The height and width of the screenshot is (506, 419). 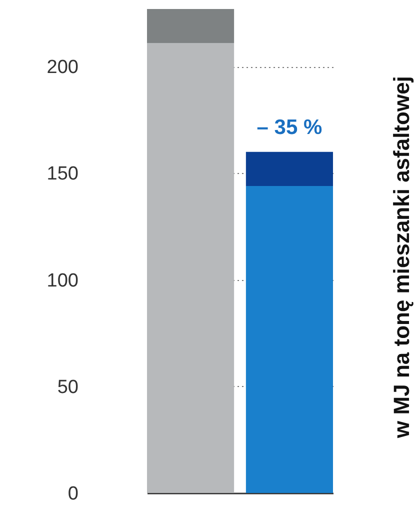 I want to click on y-tick-label: 100, so click(x=62, y=281).